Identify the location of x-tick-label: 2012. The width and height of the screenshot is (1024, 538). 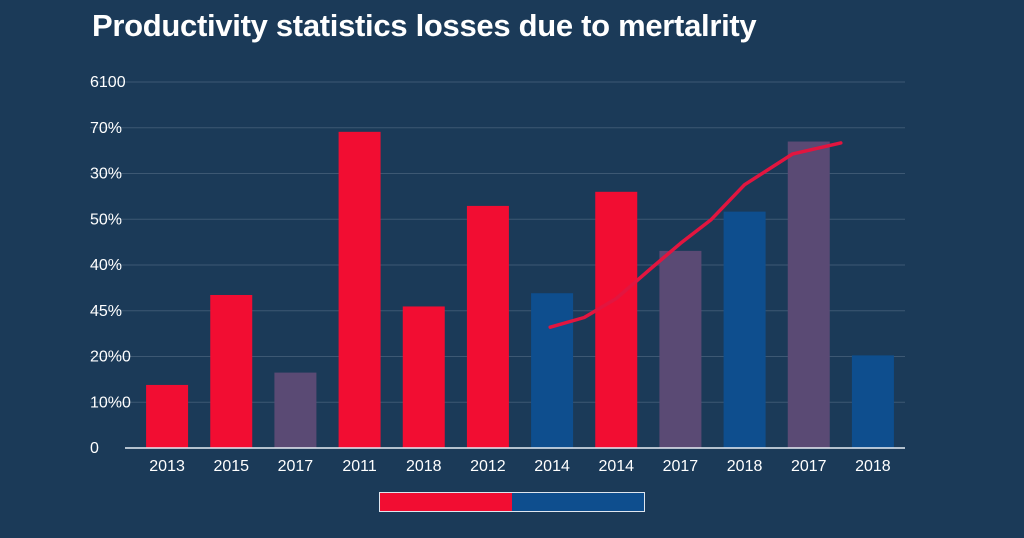
(488, 466).